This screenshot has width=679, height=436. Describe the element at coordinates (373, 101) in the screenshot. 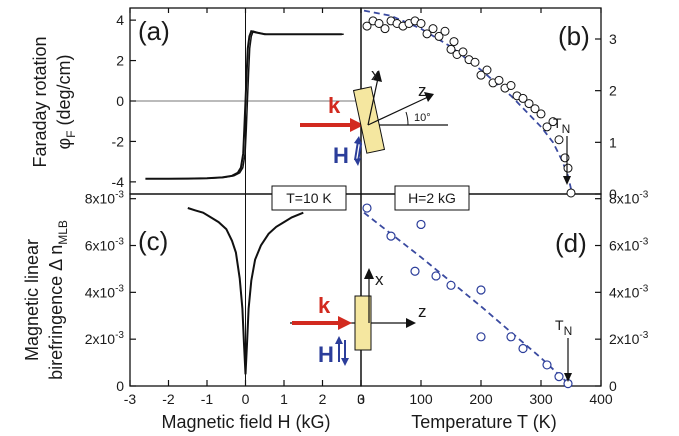

I see `inset-faraday-x-axis` at that location.